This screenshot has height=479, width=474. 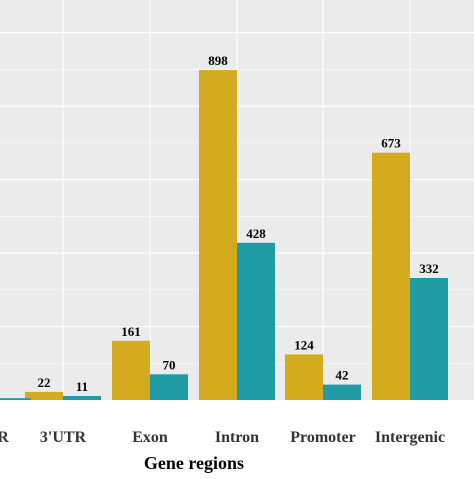 I want to click on x-tick-label: R, so click(x=4, y=437).